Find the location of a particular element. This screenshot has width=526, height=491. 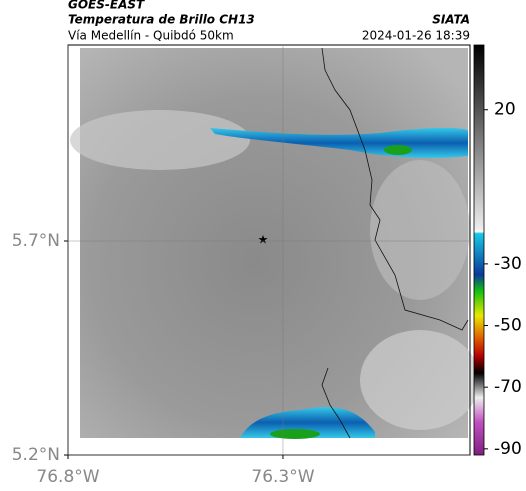

agency: SIATA is located at coordinates (451, 20).